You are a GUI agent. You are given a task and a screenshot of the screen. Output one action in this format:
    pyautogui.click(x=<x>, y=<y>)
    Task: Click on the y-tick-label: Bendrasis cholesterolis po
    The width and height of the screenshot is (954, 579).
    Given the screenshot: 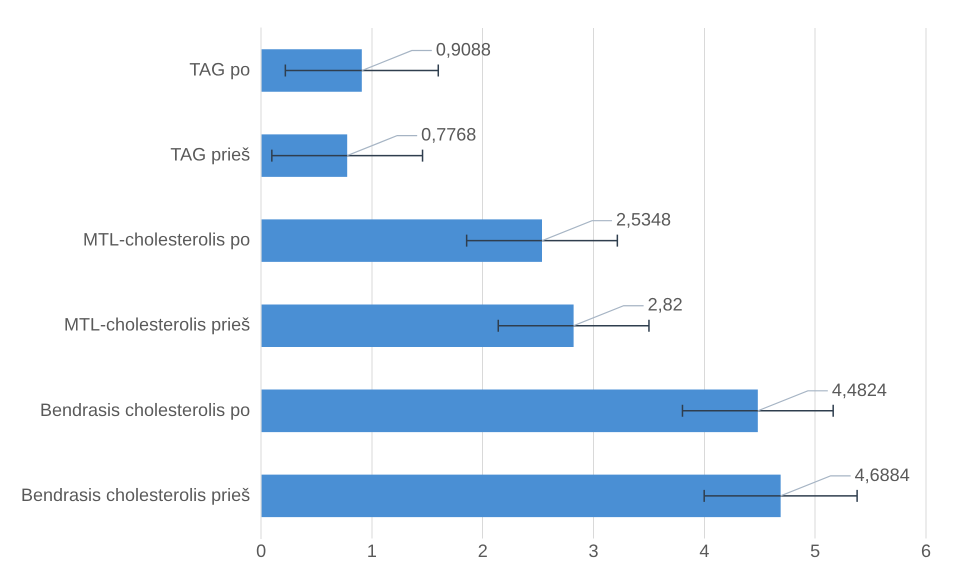 What is the action you would take?
    pyautogui.click(x=145, y=410)
    